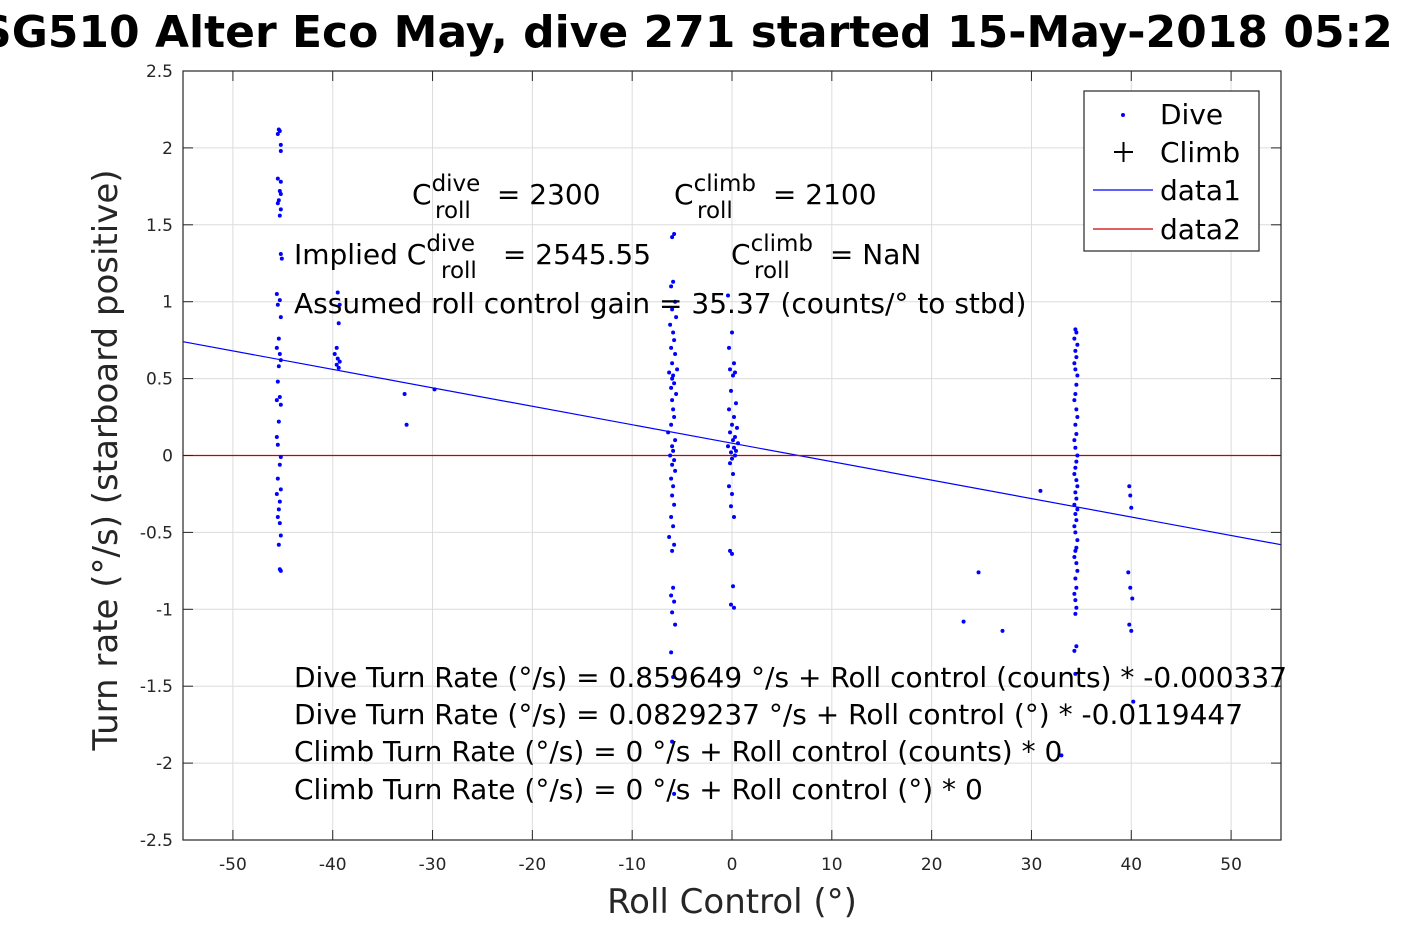 The height and width of the screenshot is (945, 1417). I want to click on legend-data1-label: data1, so click(1200, 190).